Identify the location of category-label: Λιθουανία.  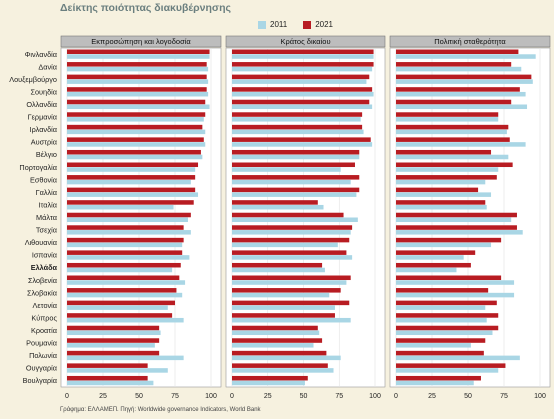
(41, 242).